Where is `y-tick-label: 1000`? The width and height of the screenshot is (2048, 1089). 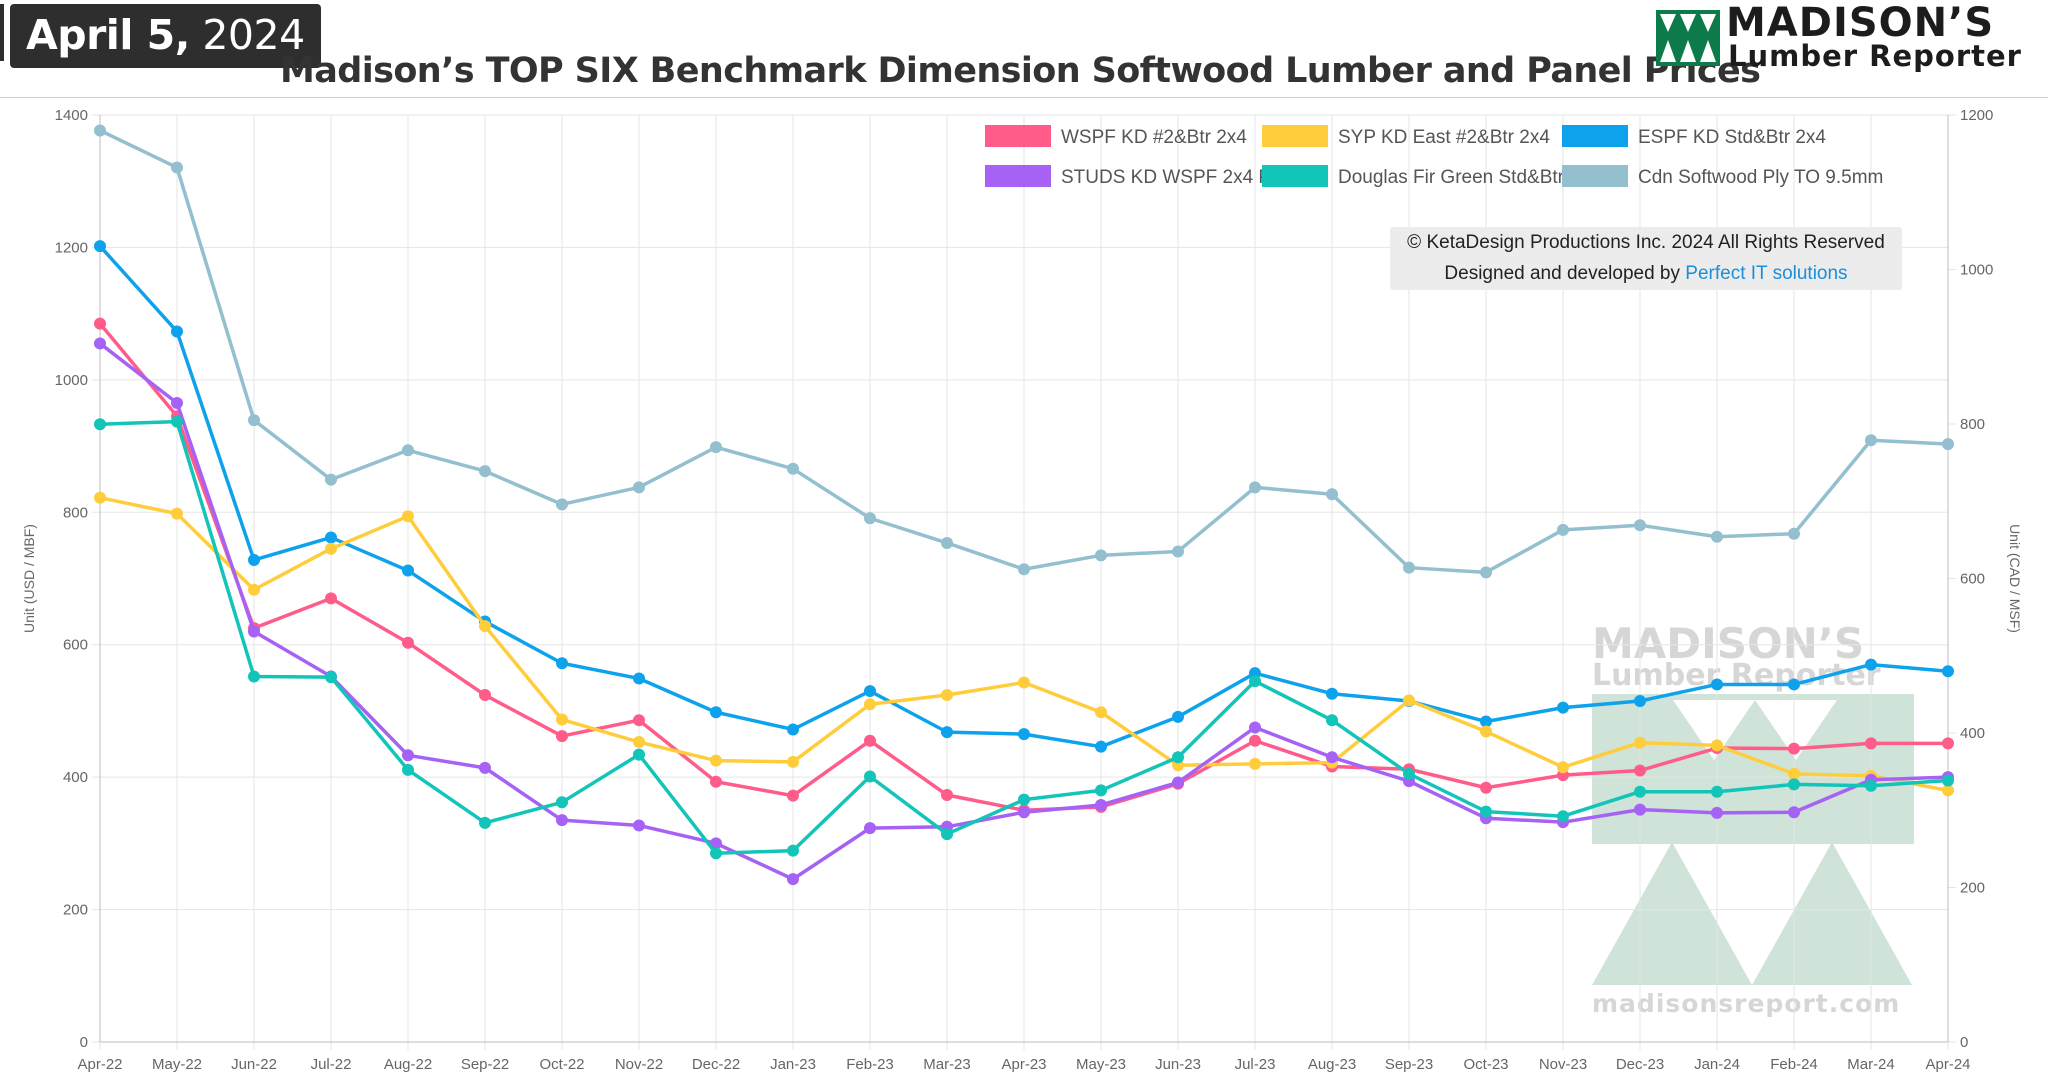 y-tick-label: 1000 is located at coordinates (71, 380).